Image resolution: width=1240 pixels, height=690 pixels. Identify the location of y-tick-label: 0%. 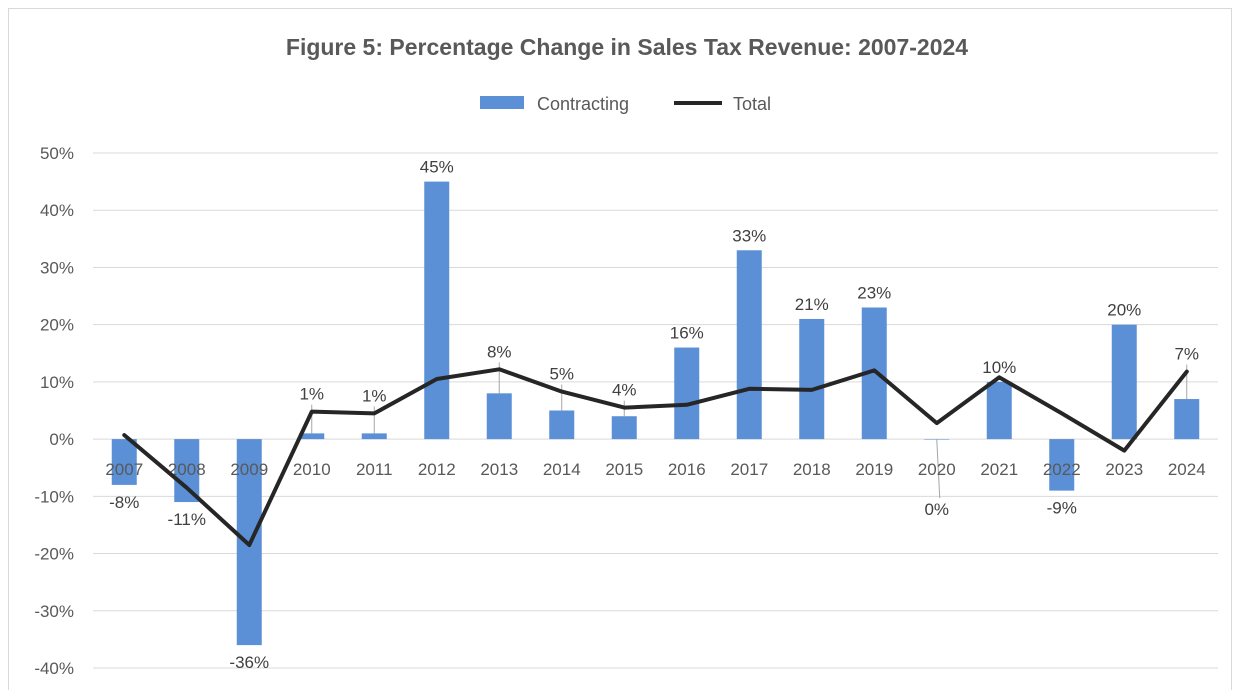
(61, 439).